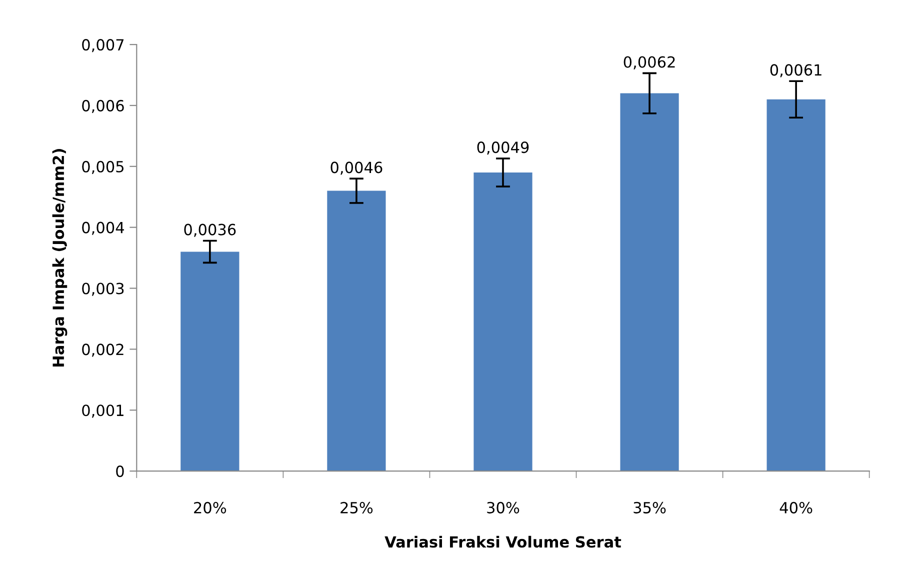 The height and width of the screenshot is (571, 899). What do you see at coordinates (356, 168) in the screenshot?
I see `data-label: 0,0046` at bounding box center [356, 168].